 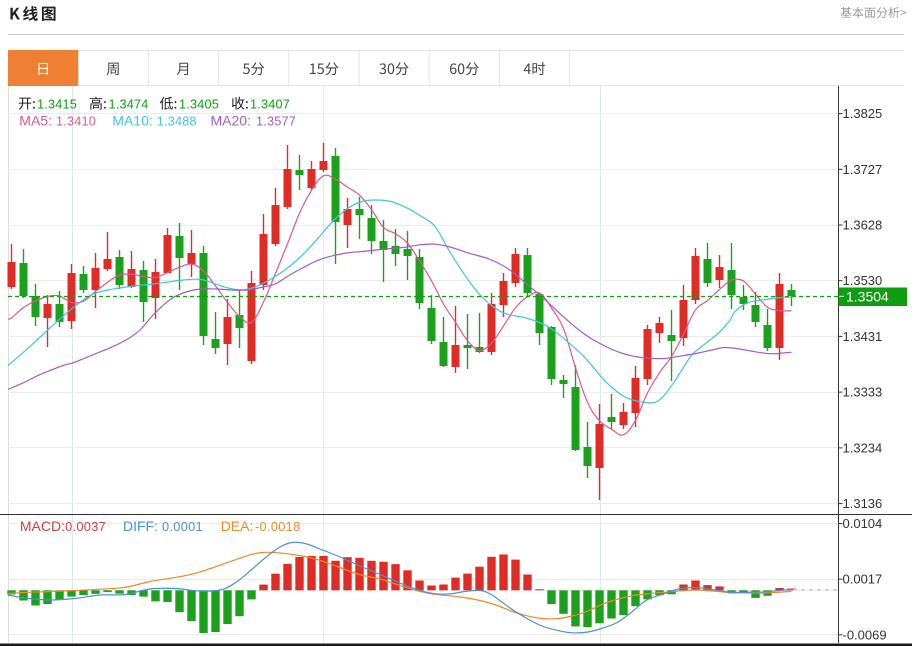 What do you see at coordinates (132, 121) in the screenshot?
I see `svg-text: MA10:` at bounding box center [132, 121].